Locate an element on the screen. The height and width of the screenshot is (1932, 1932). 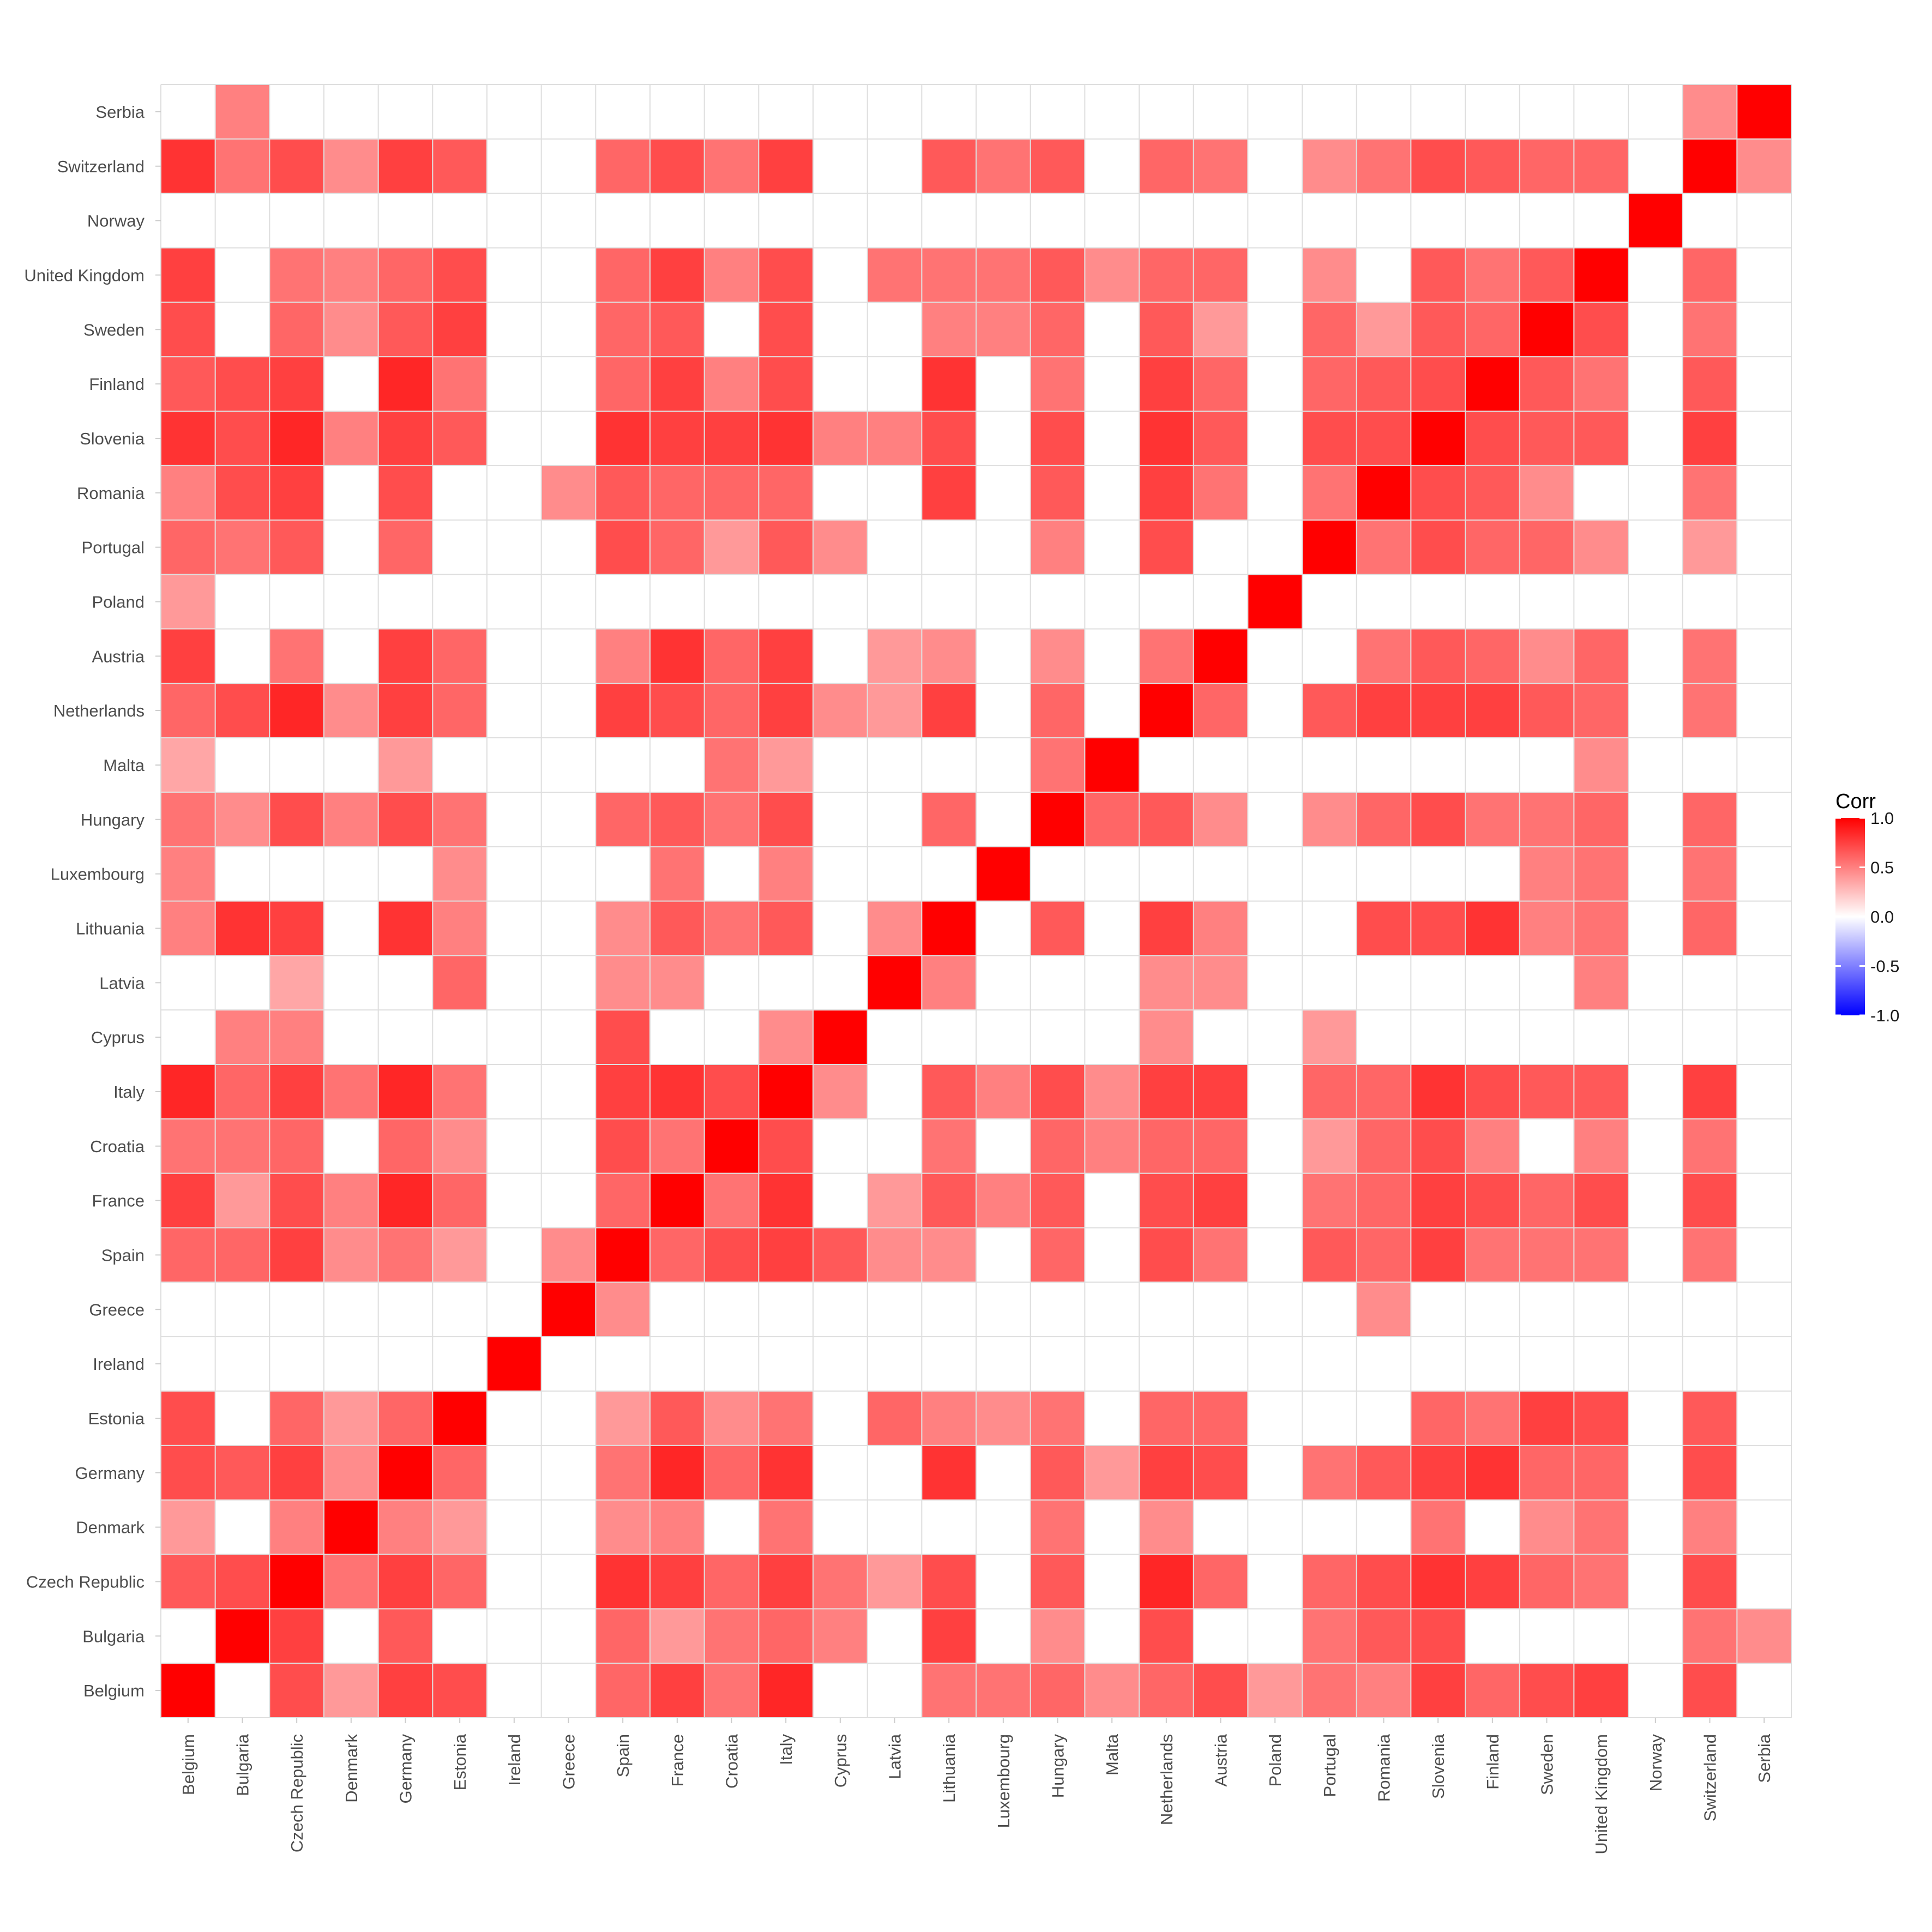
y-tick-label-spain: Spain is located at coordinates (123, 1255).